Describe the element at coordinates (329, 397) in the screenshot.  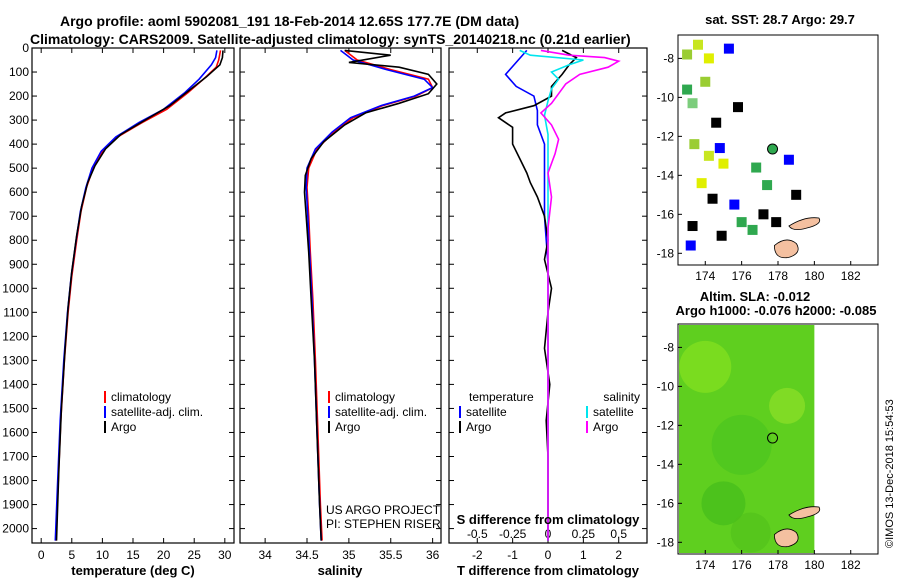
I see `legend-swatch-climatology` at that location.